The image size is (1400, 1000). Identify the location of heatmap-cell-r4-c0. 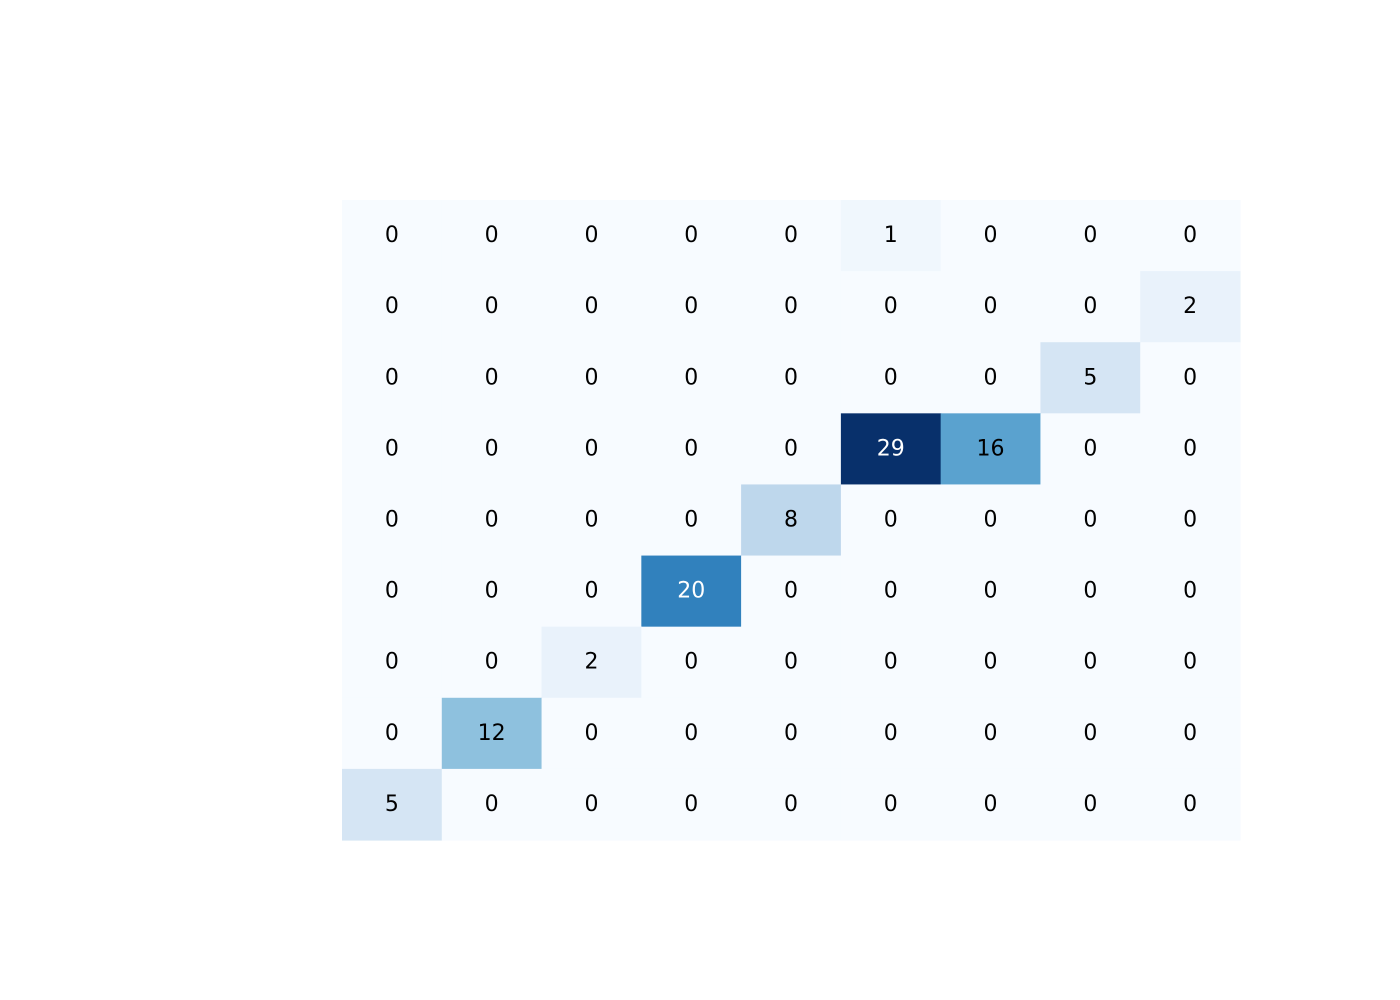
(392, 520).